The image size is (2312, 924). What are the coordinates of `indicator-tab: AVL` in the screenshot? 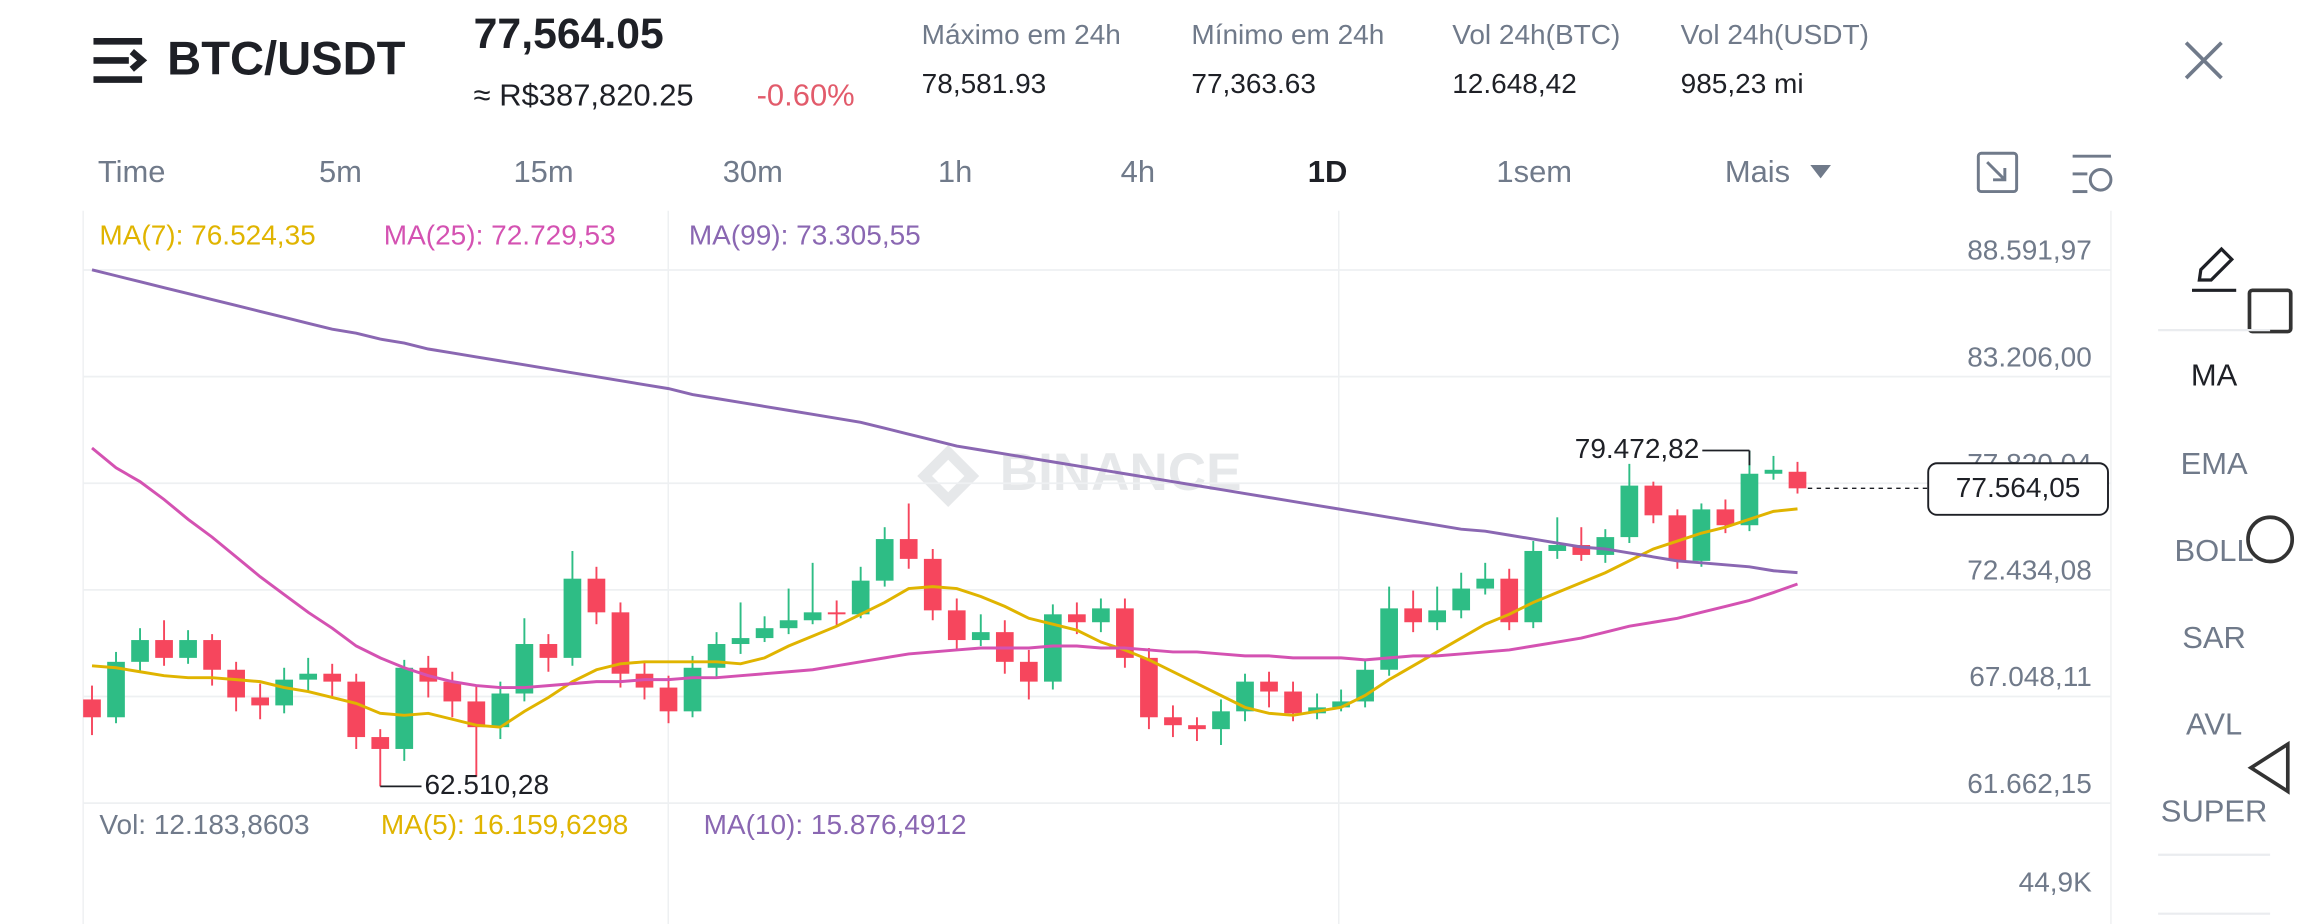 It's located at (2214, 724).